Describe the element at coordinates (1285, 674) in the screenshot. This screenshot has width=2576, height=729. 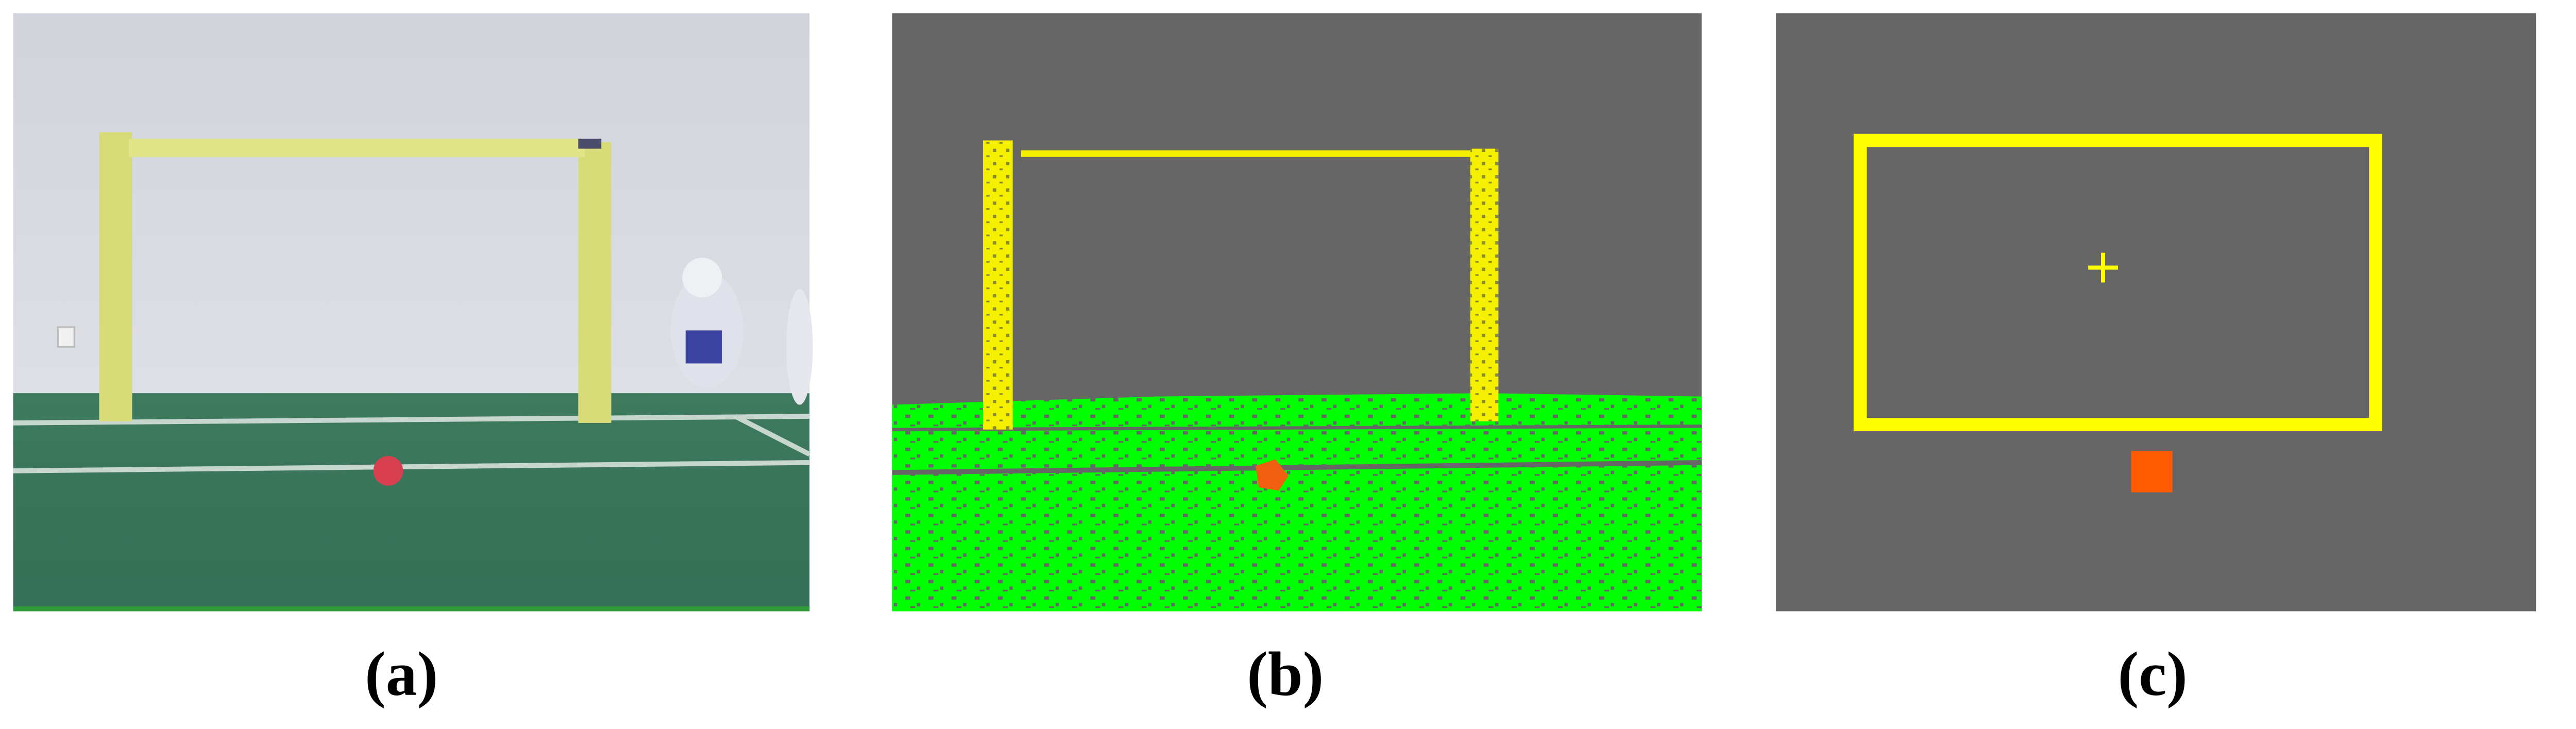
I see `panel-label: (b)` at that location.